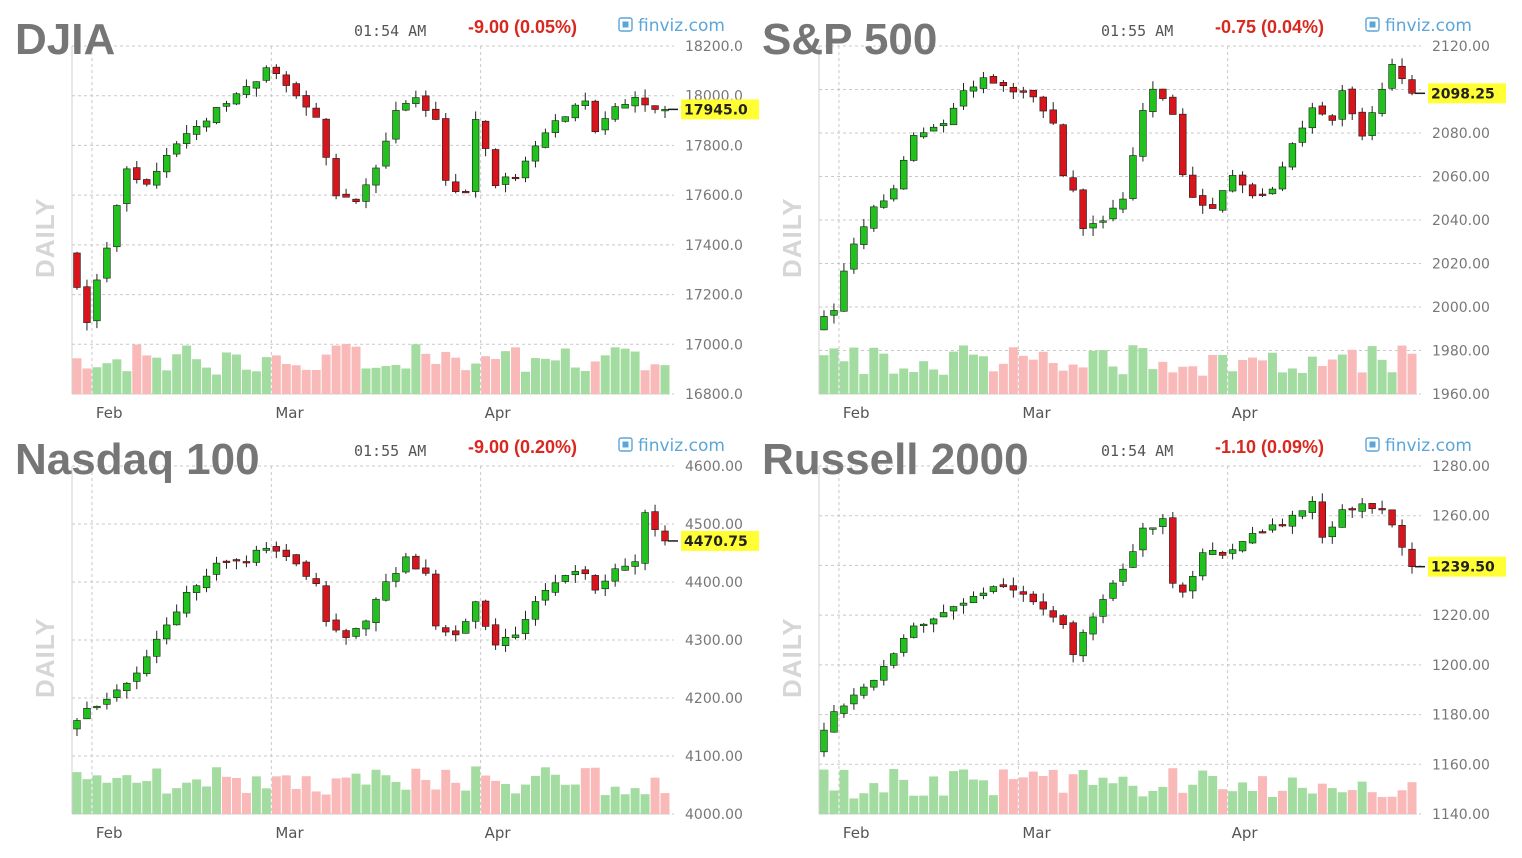  Describe the element at coordinates (1269, 27) in the screenshot. I see `price-change: -0.75 (0.04%)` at that location.